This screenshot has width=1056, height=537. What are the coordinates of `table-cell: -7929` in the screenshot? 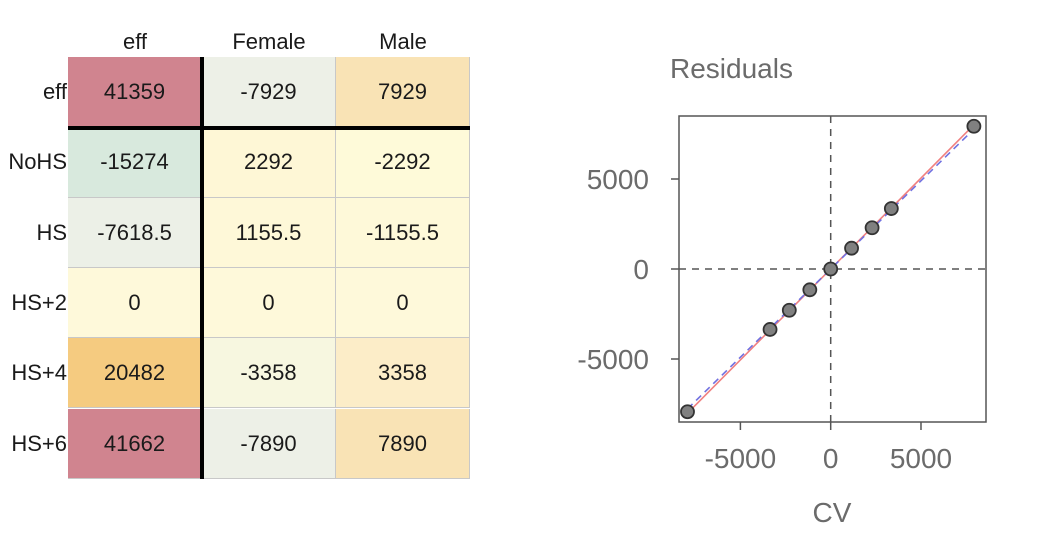 It's located at (269, 92).